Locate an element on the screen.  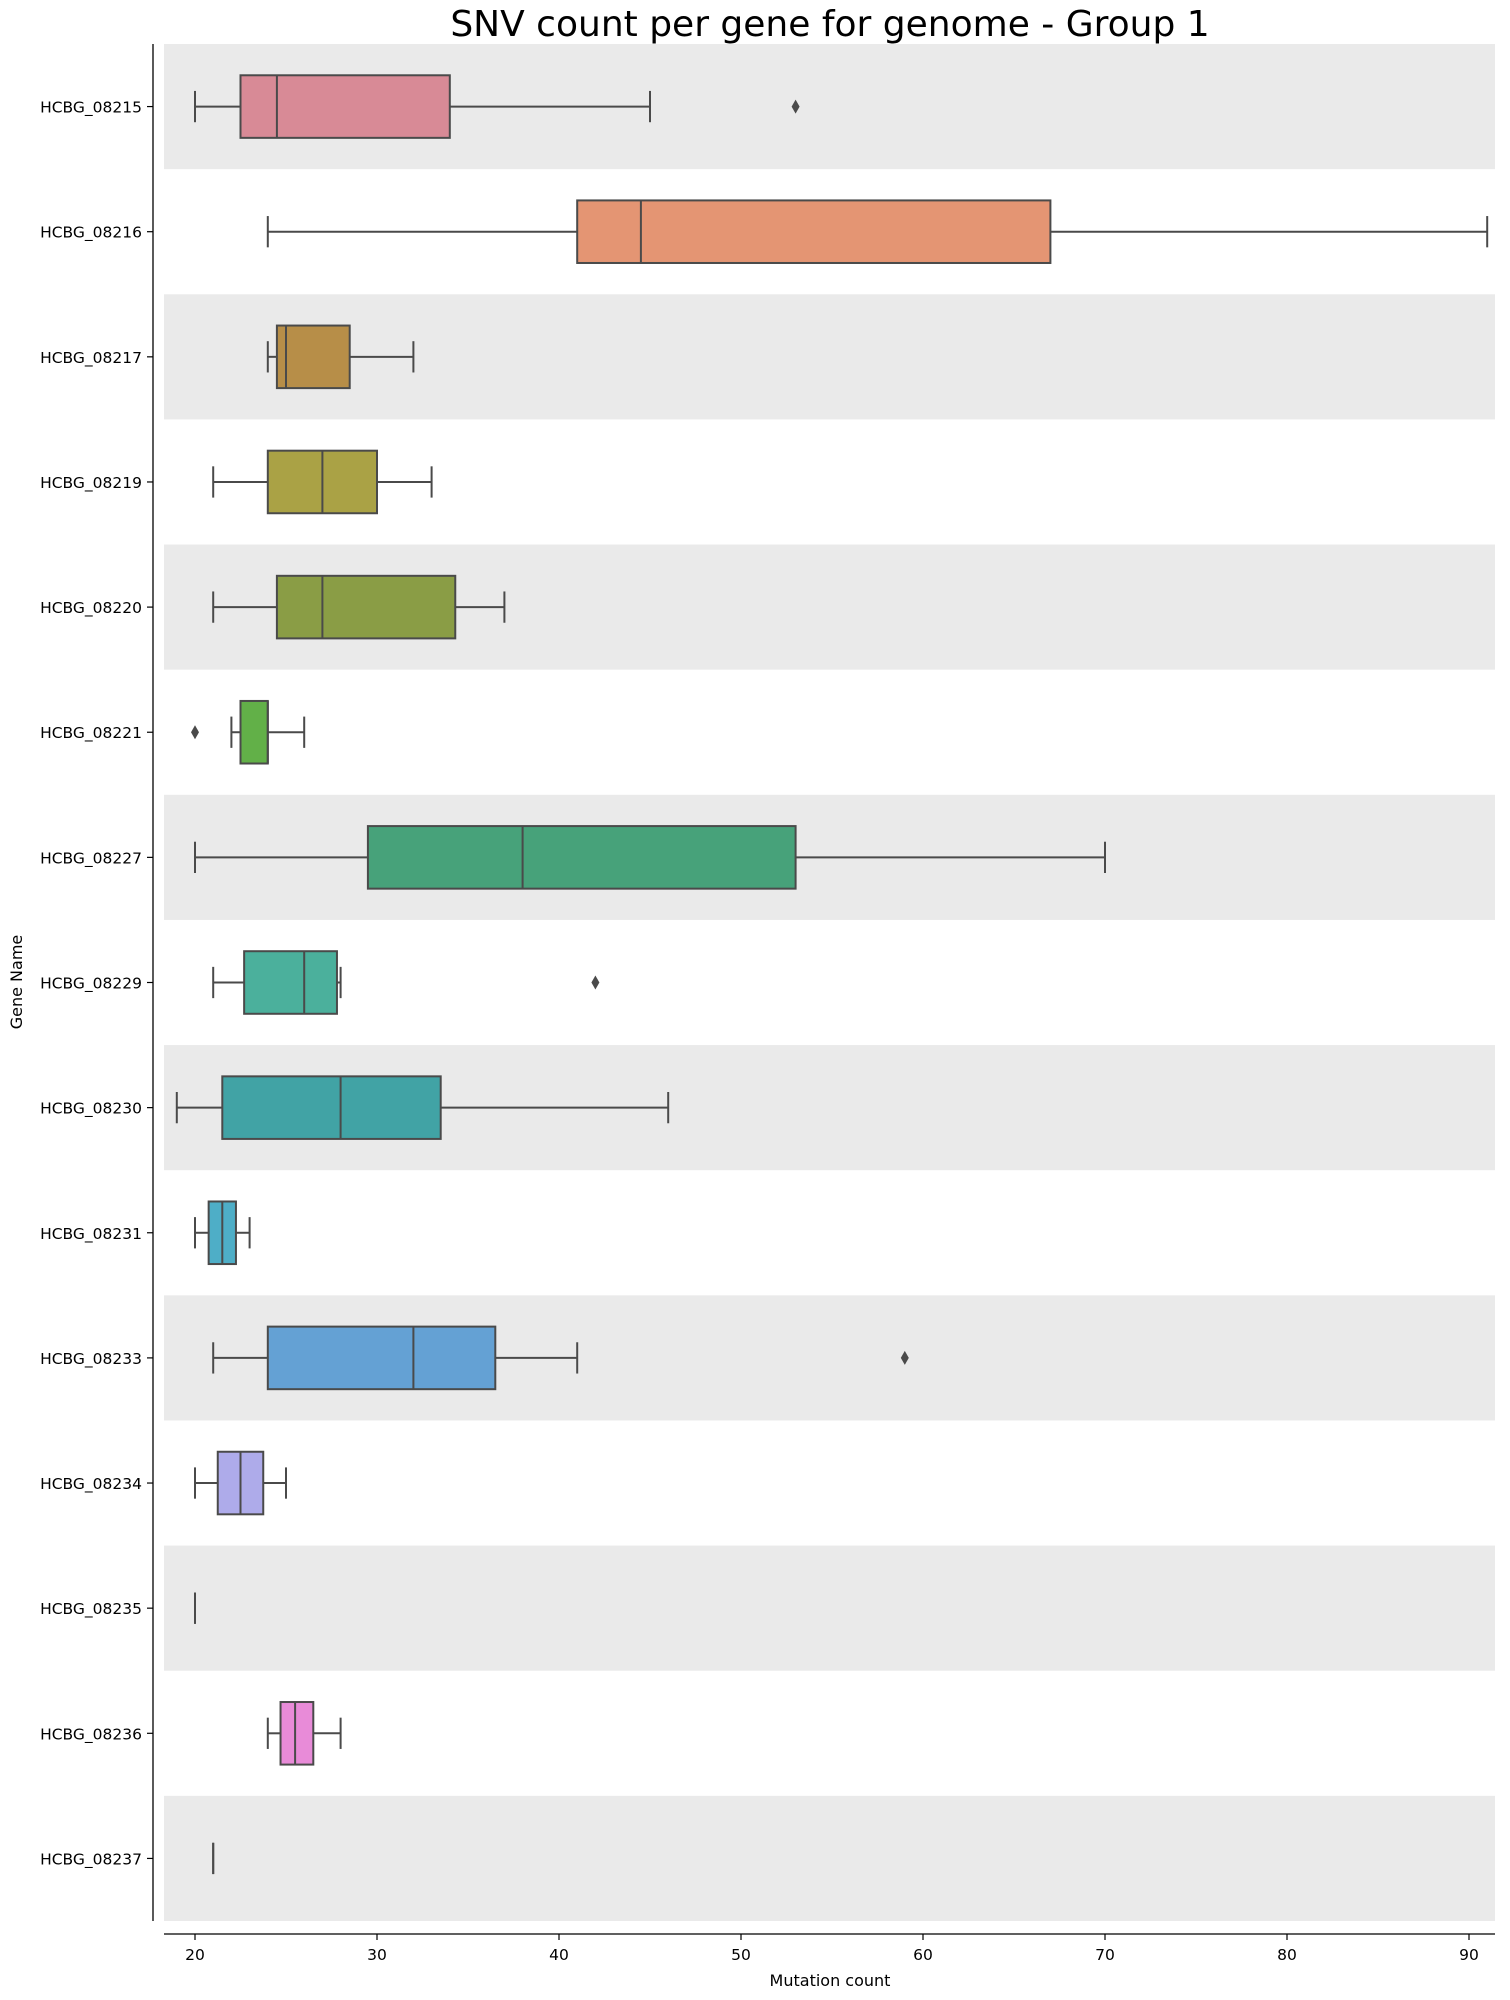
chart-title: SNV count per gene for genome - Group 1 is located at coordinates (829, 24).